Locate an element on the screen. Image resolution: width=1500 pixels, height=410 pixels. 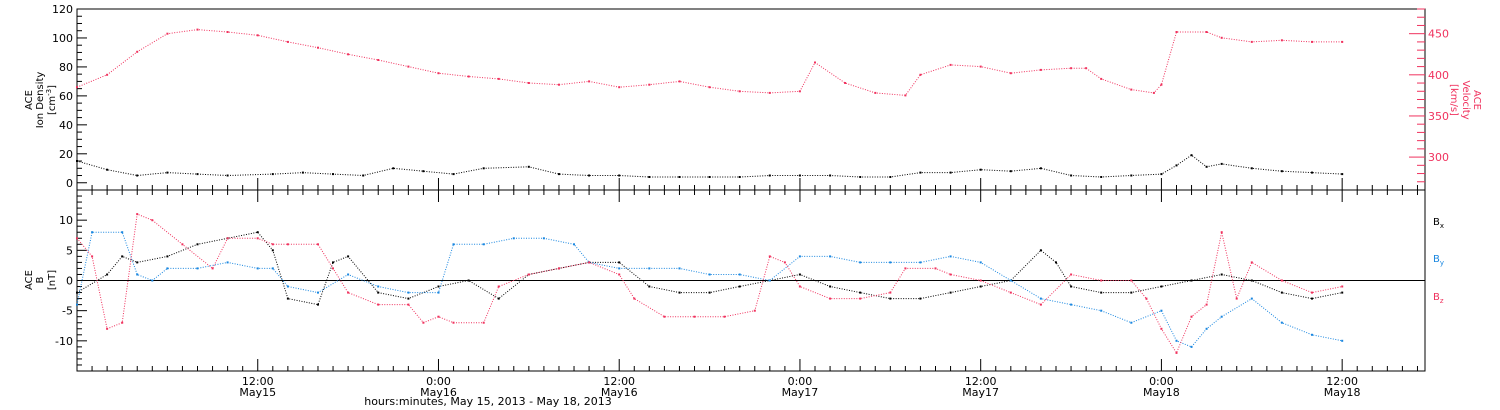
legend-by: By is located at coordinates (1438, 260).